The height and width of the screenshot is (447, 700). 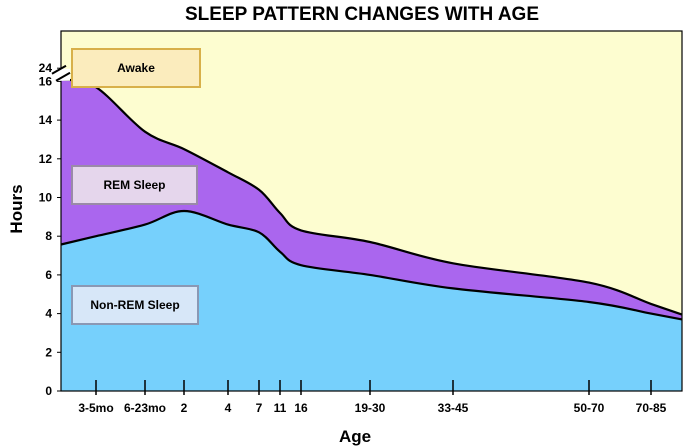 I want to click on x-tick-label: 7, so click(x=259, y=408).